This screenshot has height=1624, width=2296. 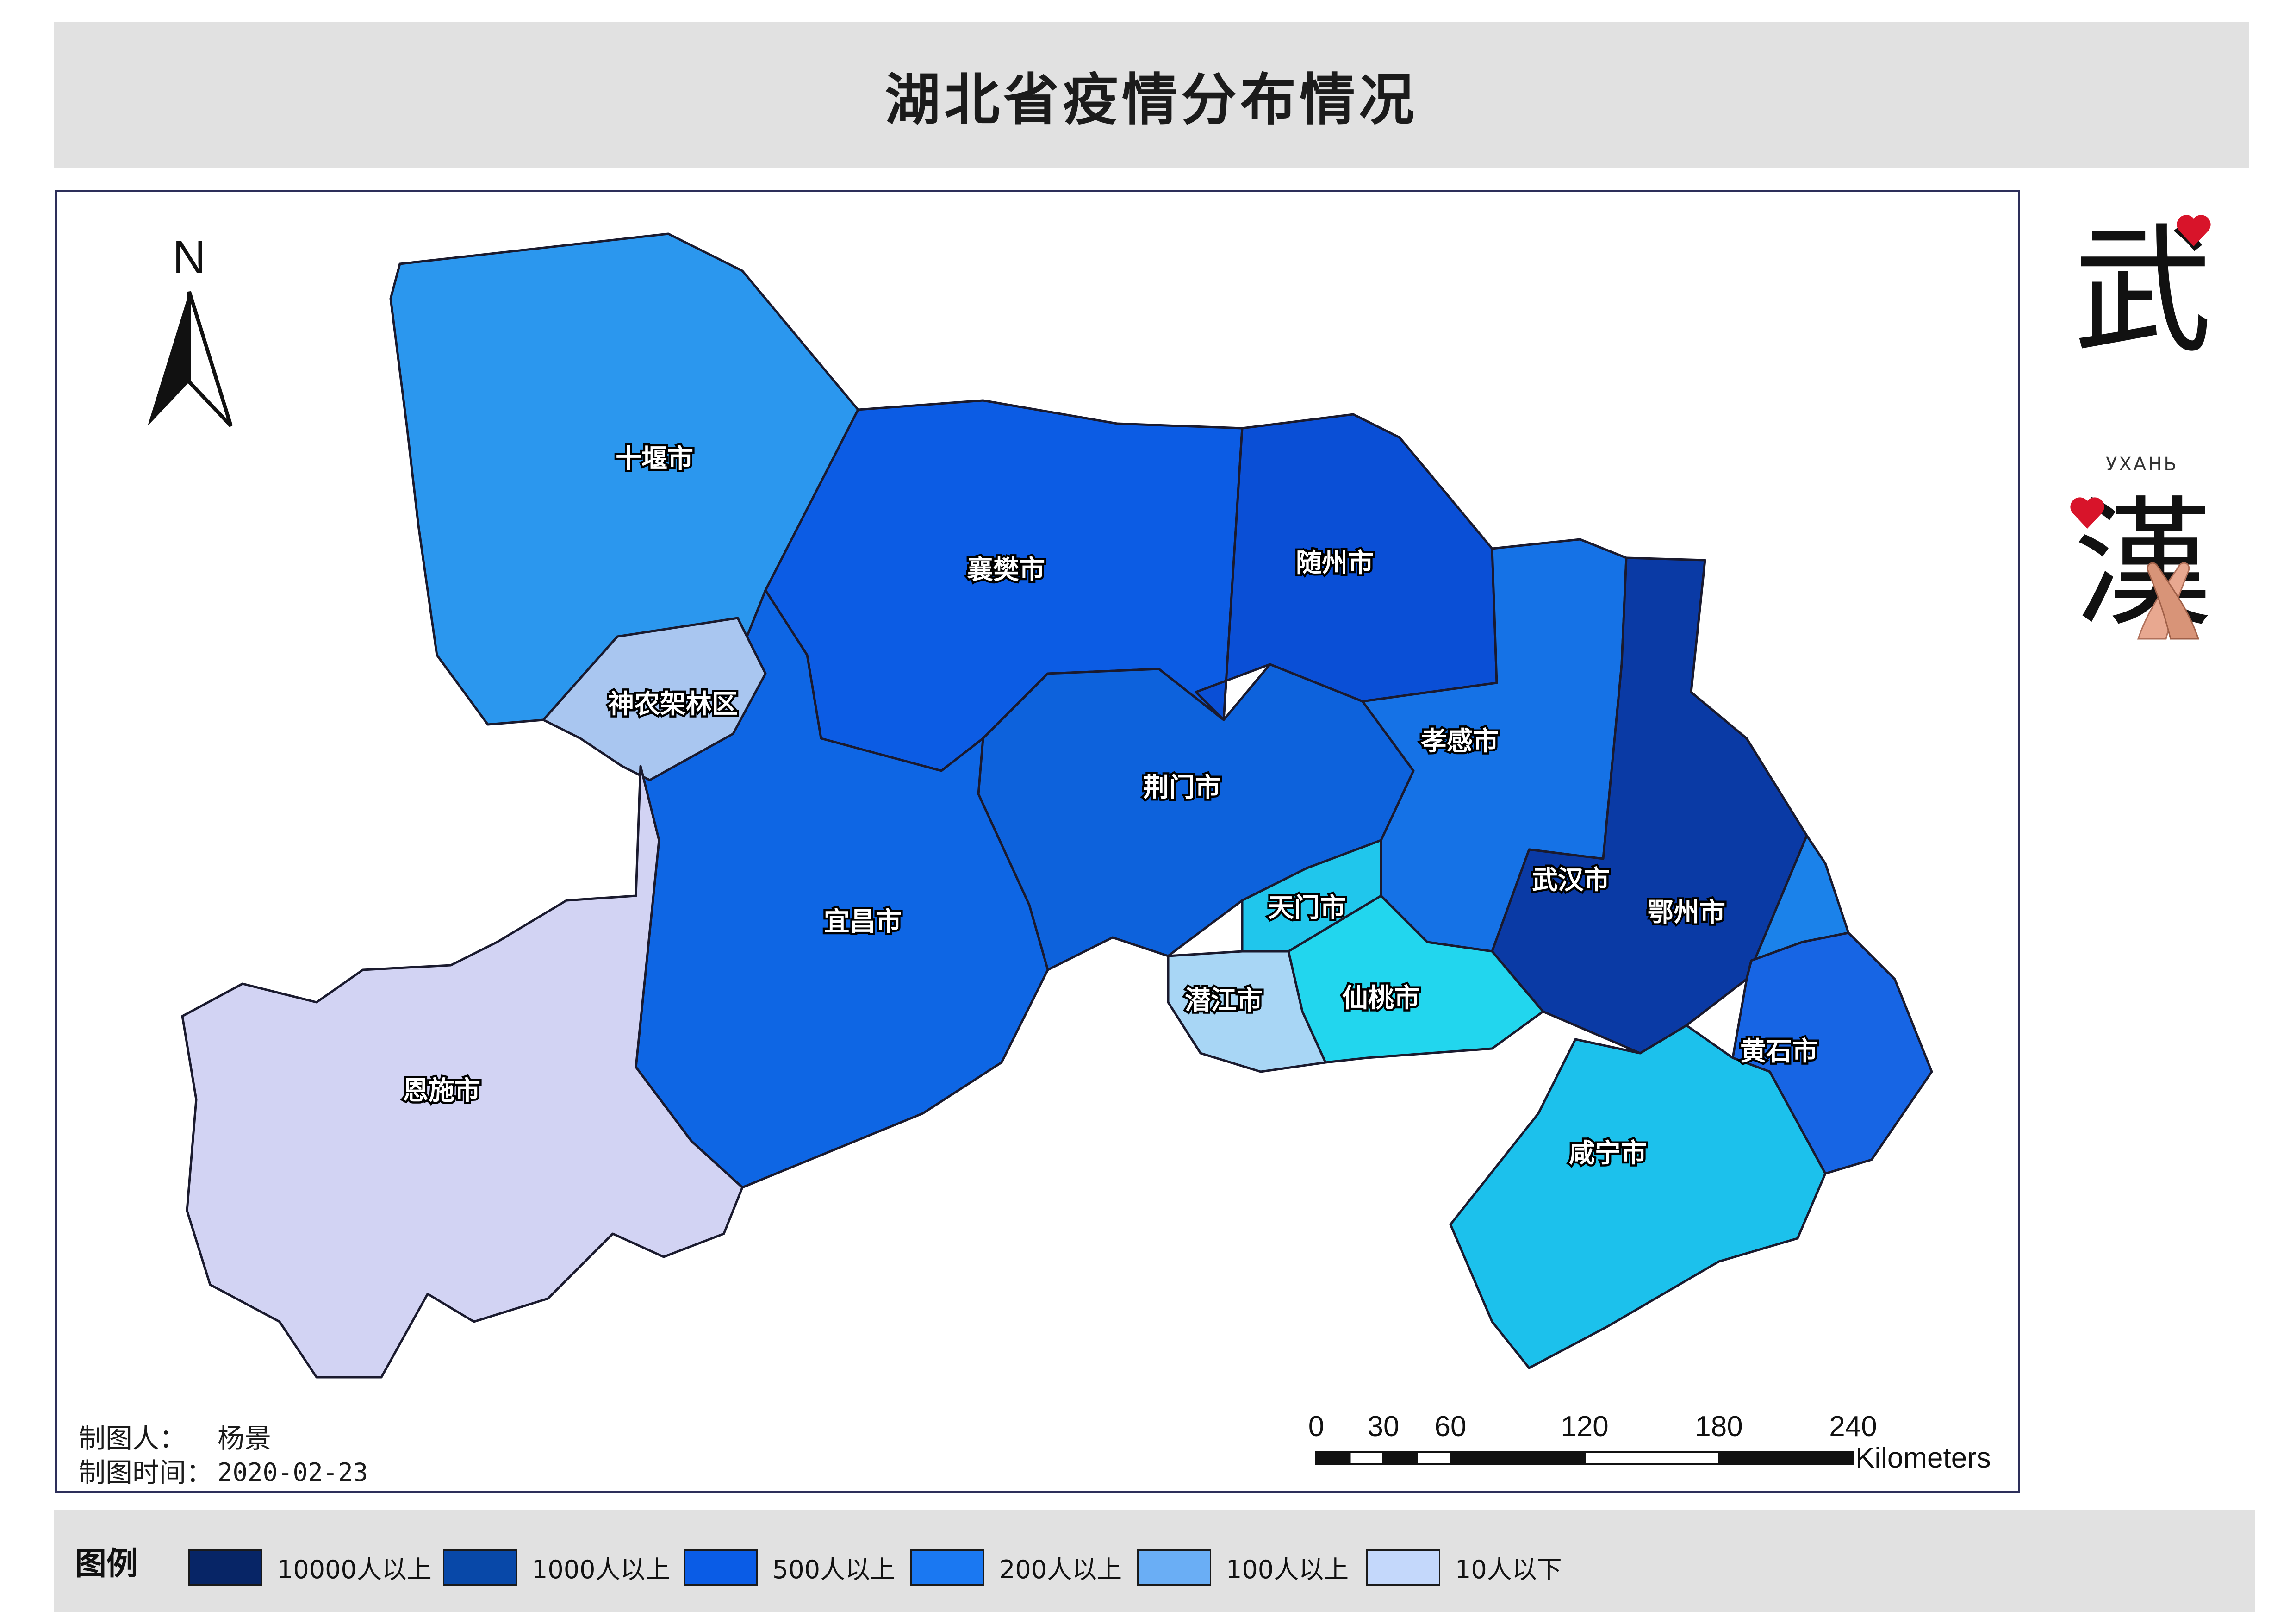 I want to click on legend-item: 500人以上, so click(x=789, y=1567).